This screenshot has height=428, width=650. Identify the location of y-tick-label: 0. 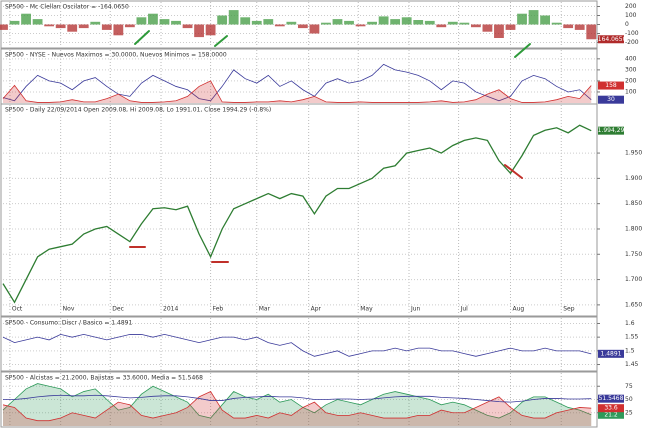
(627, 24).